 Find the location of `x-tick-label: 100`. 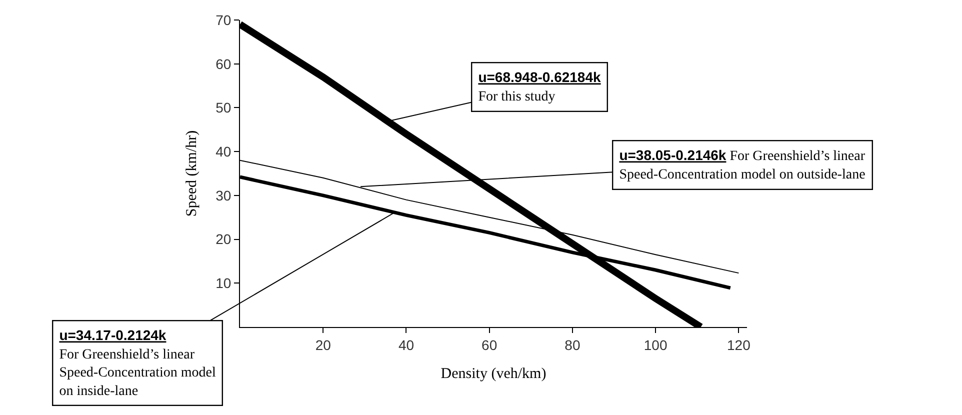

x-tick-label: 100 is located at coordinates (656, 344).